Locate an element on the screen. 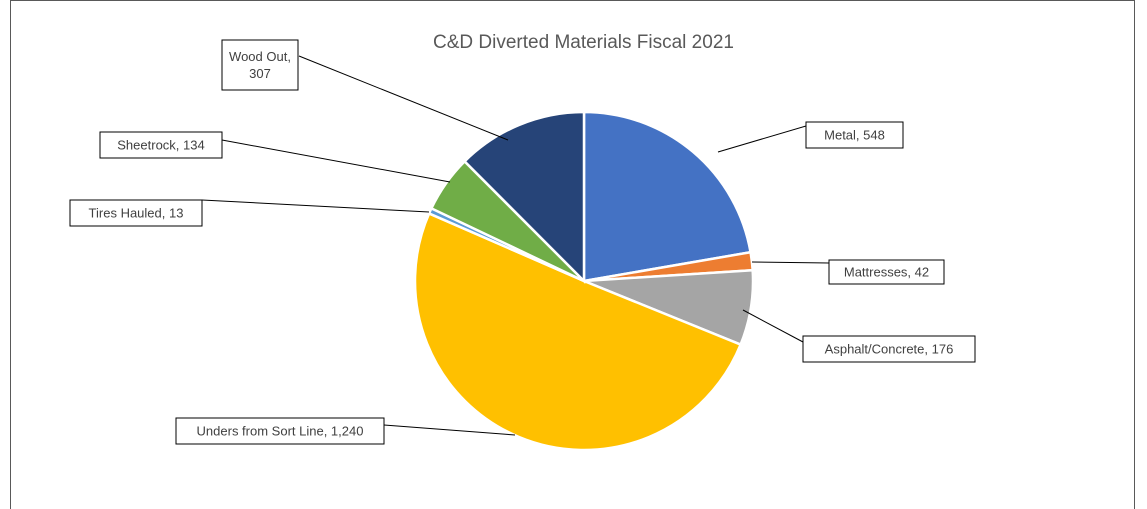 The width and height of the screenshot is (1147, 509). leader-line-tires-hauled is located at coordinates (315, 206).